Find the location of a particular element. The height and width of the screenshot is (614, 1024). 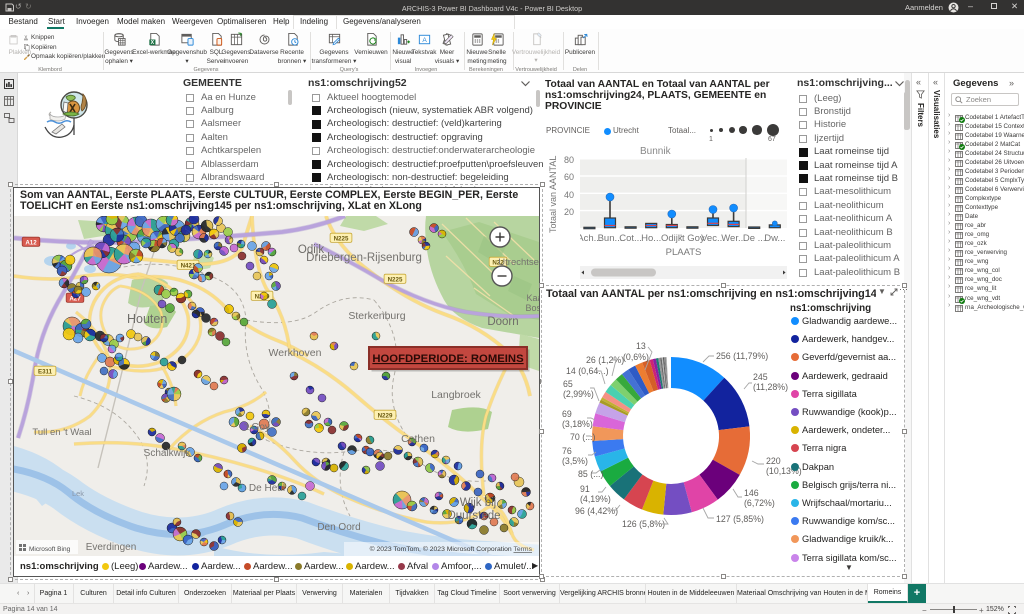

svg-text: Kaap is located at coordinates (532, 298).